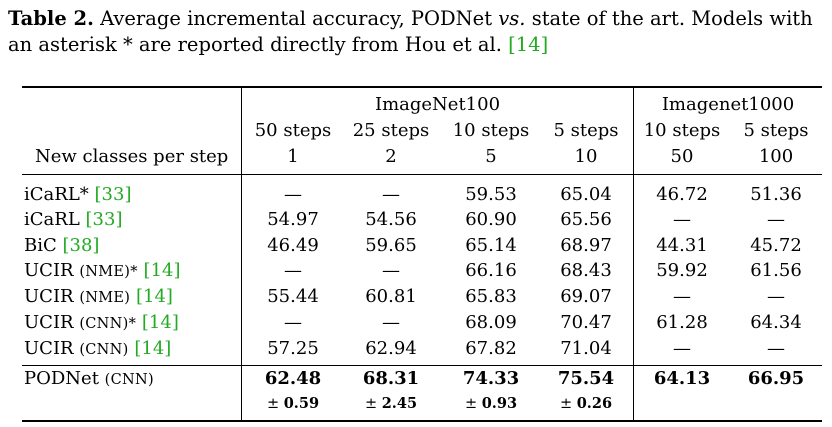  What do you see at coordinates (437, 104) in the screenshot?
I see `group-header-imagenet100: ImageNet100` at bounding box center [437, 104].